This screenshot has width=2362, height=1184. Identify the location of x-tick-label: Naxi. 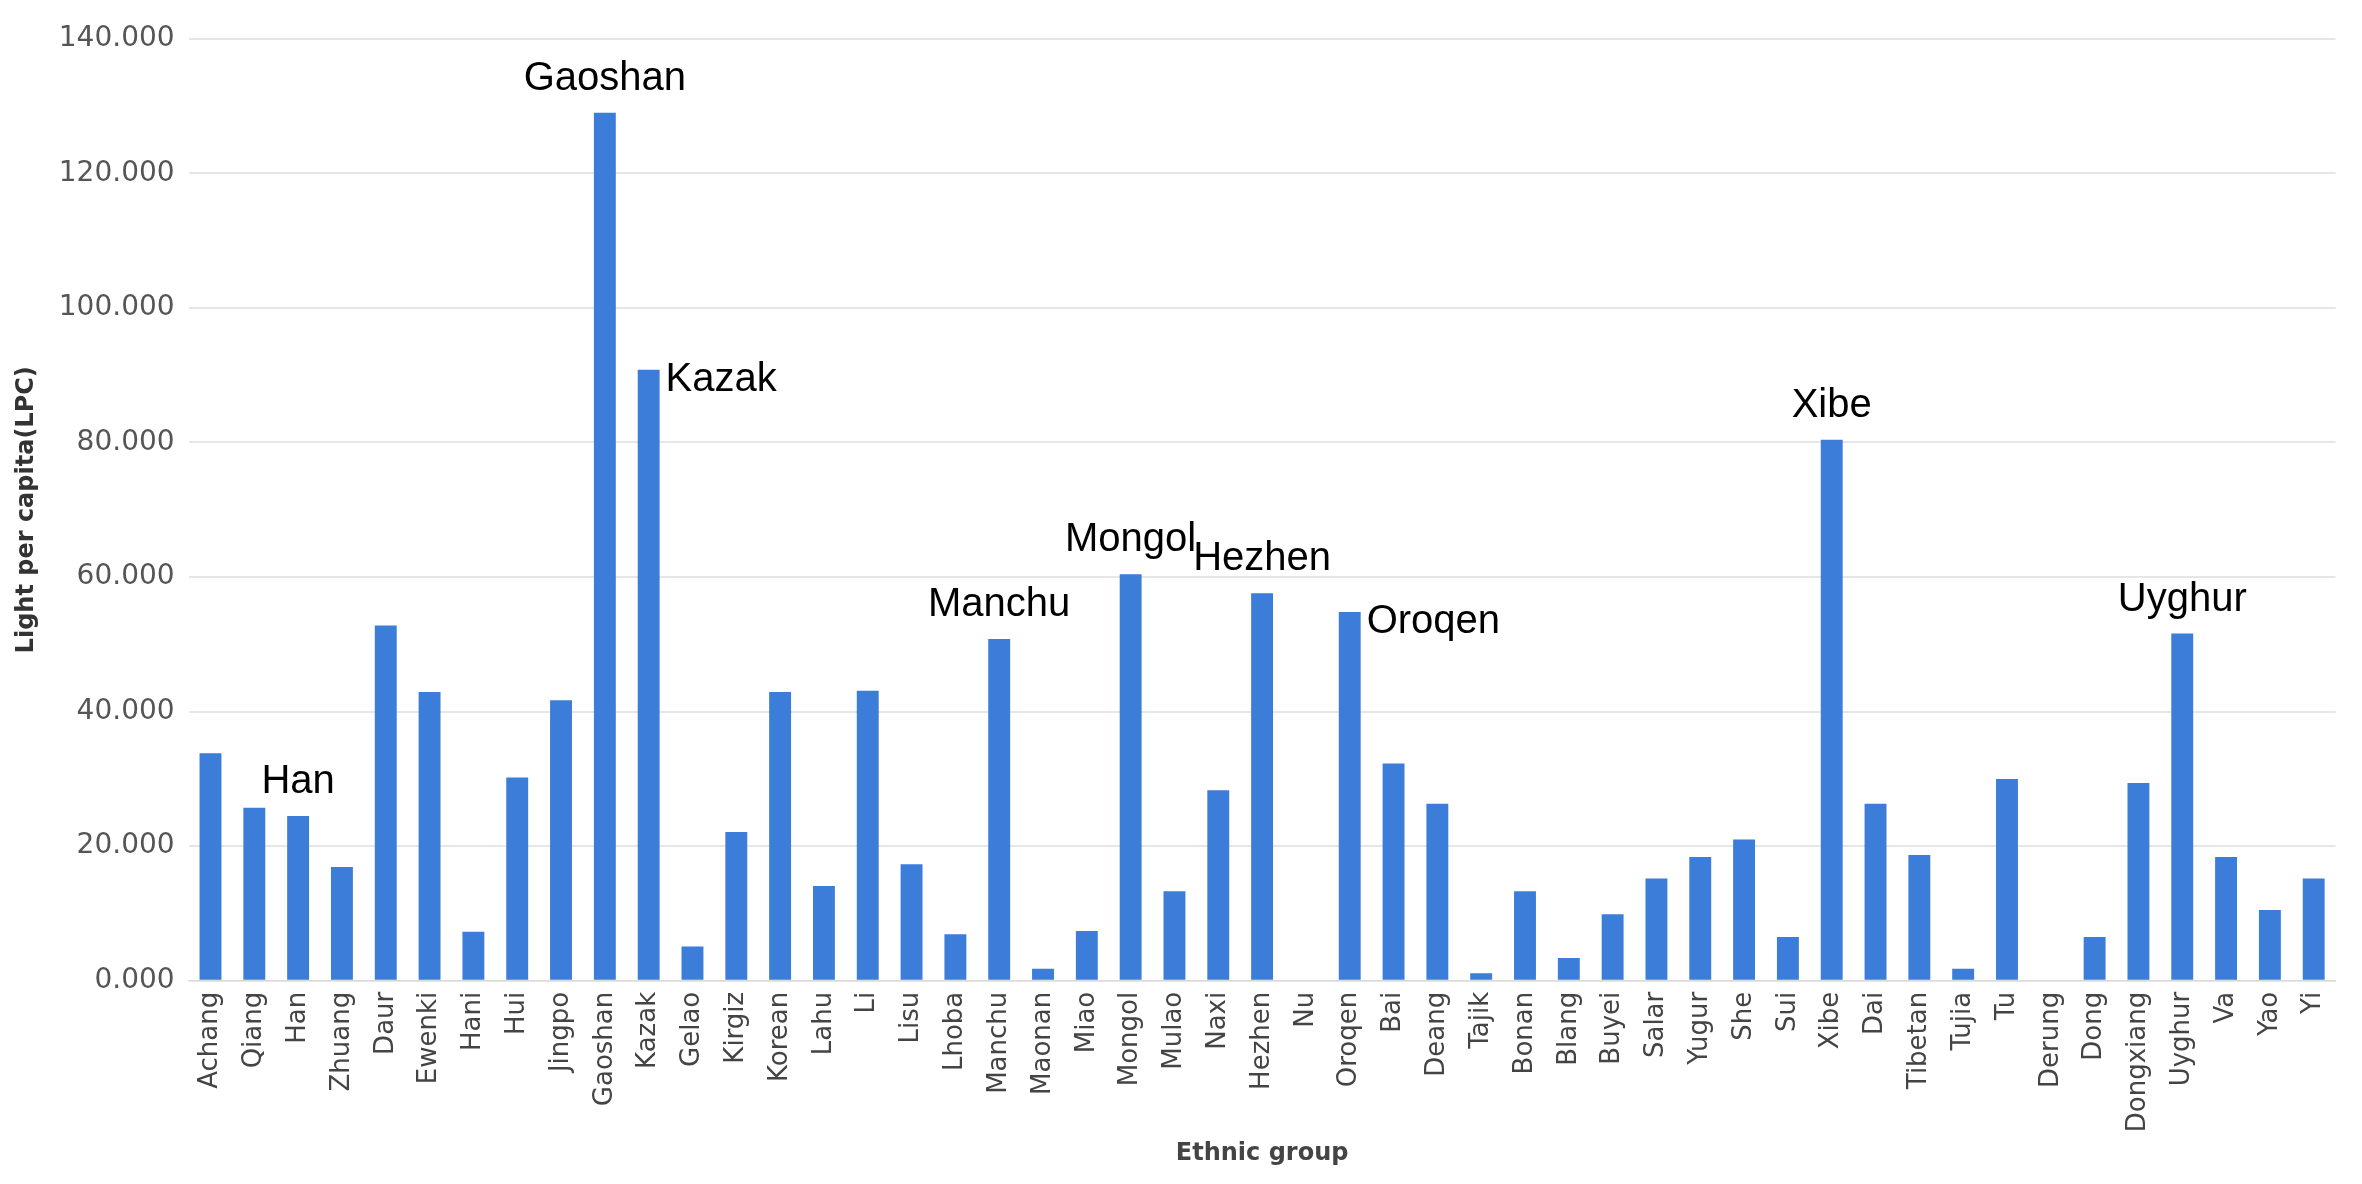
(1216, 1020).